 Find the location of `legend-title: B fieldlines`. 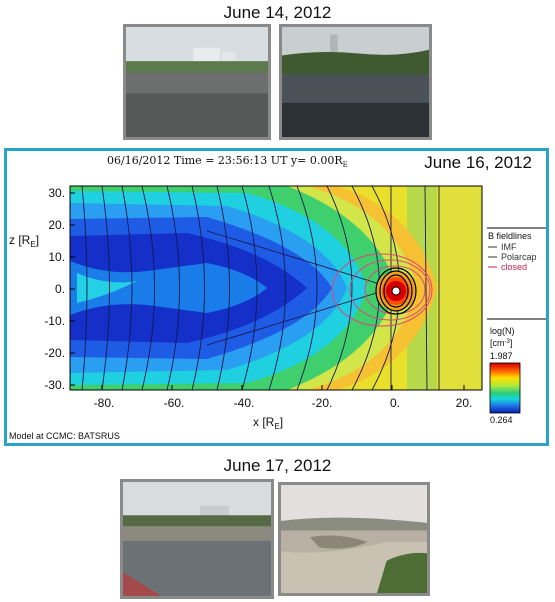

legend-title: B fieldlines is located at coordinates (510, 236).